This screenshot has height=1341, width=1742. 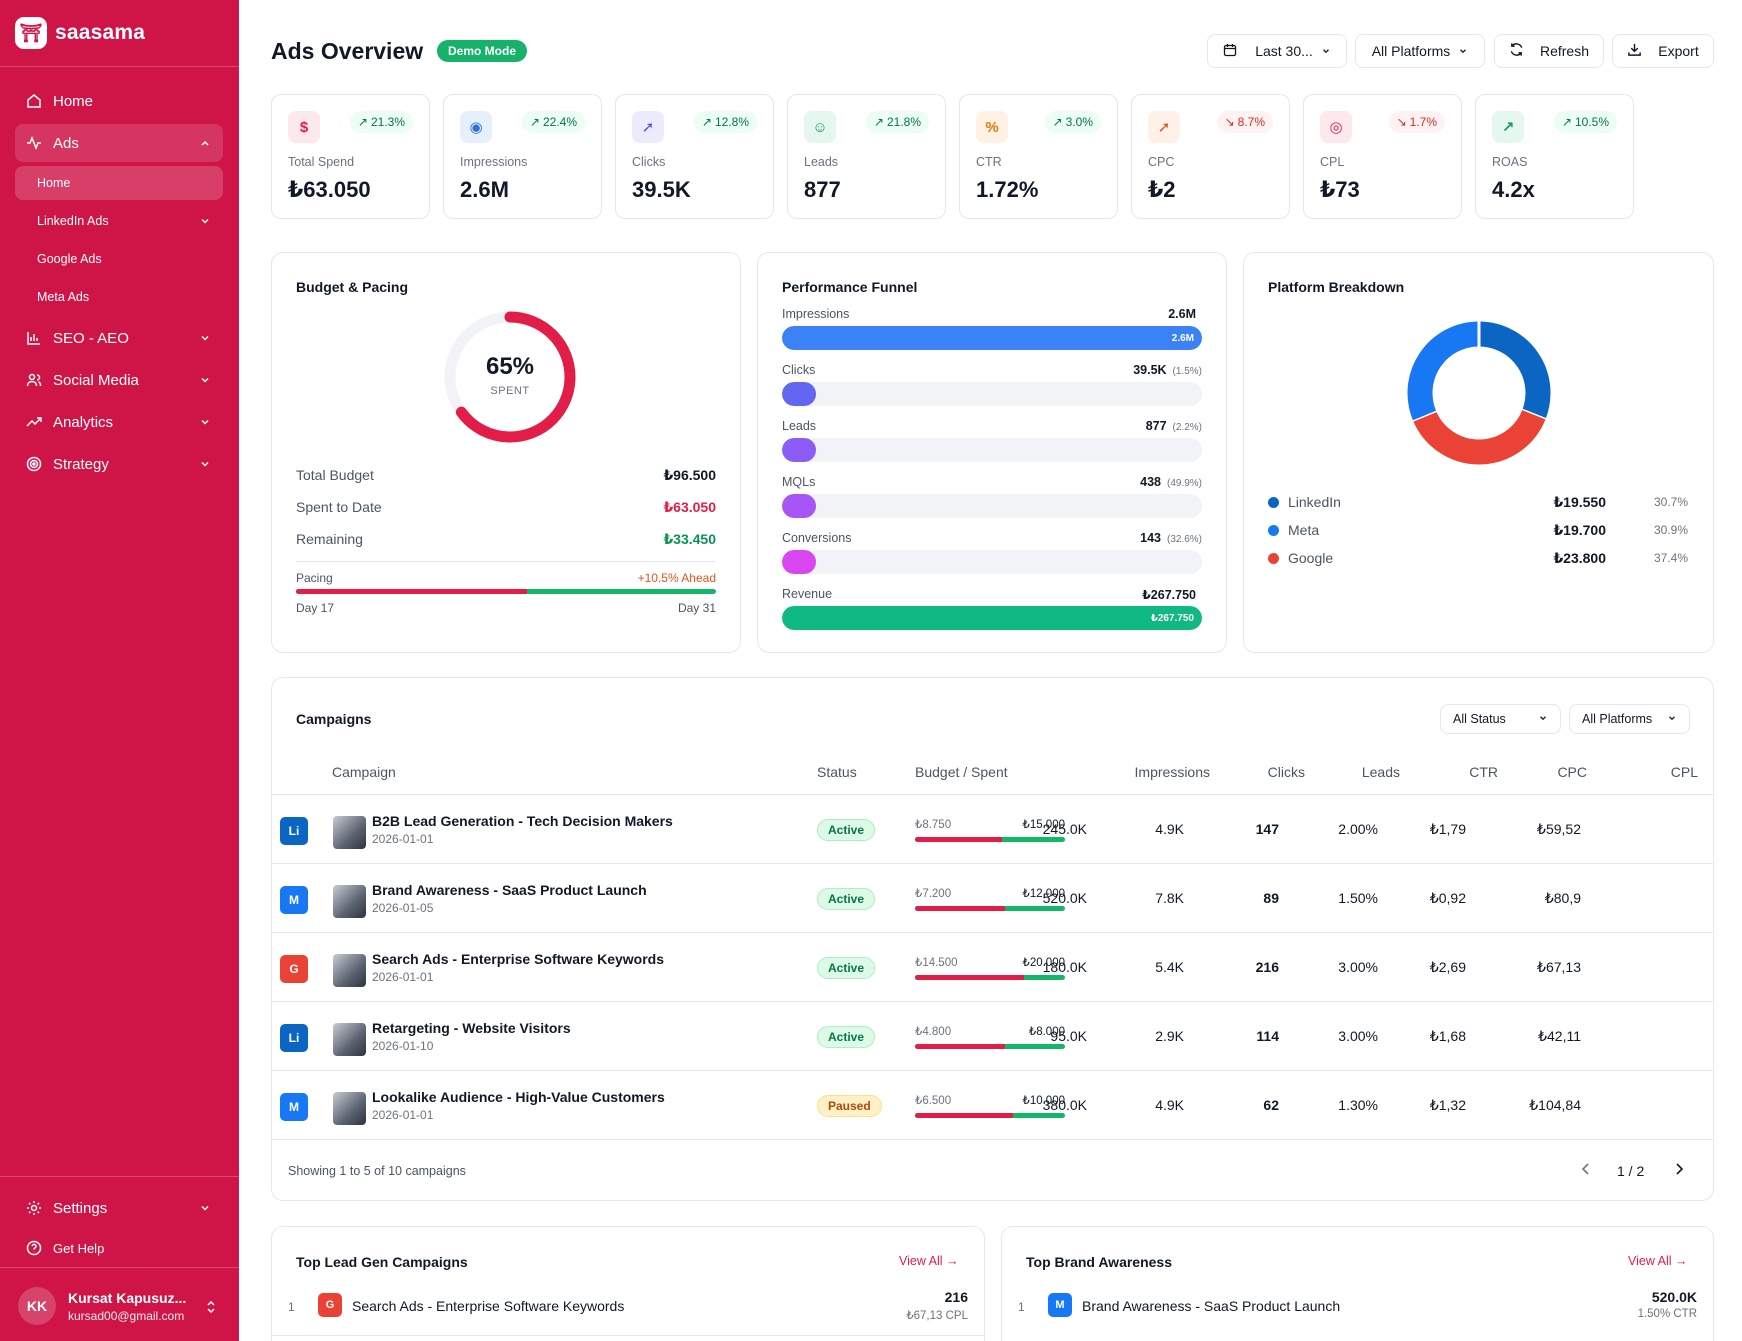 I want to click on users-icon, so click(x=34, y=380).